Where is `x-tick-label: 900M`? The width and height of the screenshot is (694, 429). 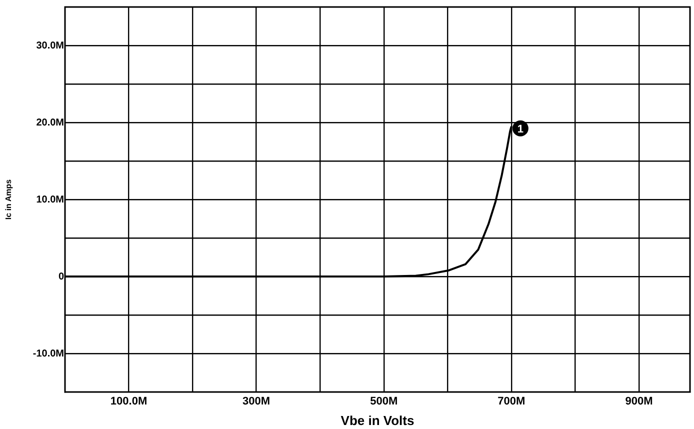 x-tick-label: 900M is located at coordinates (639, 402).